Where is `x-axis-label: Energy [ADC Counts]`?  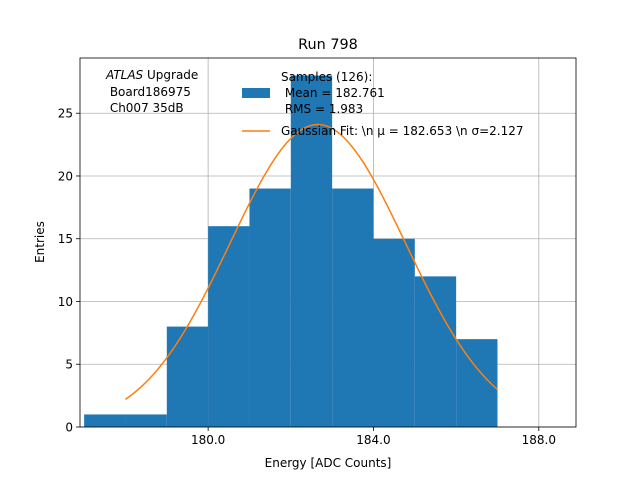
x-axis-label: Energy [ADC Counts] is located at coordinates (328, 463).